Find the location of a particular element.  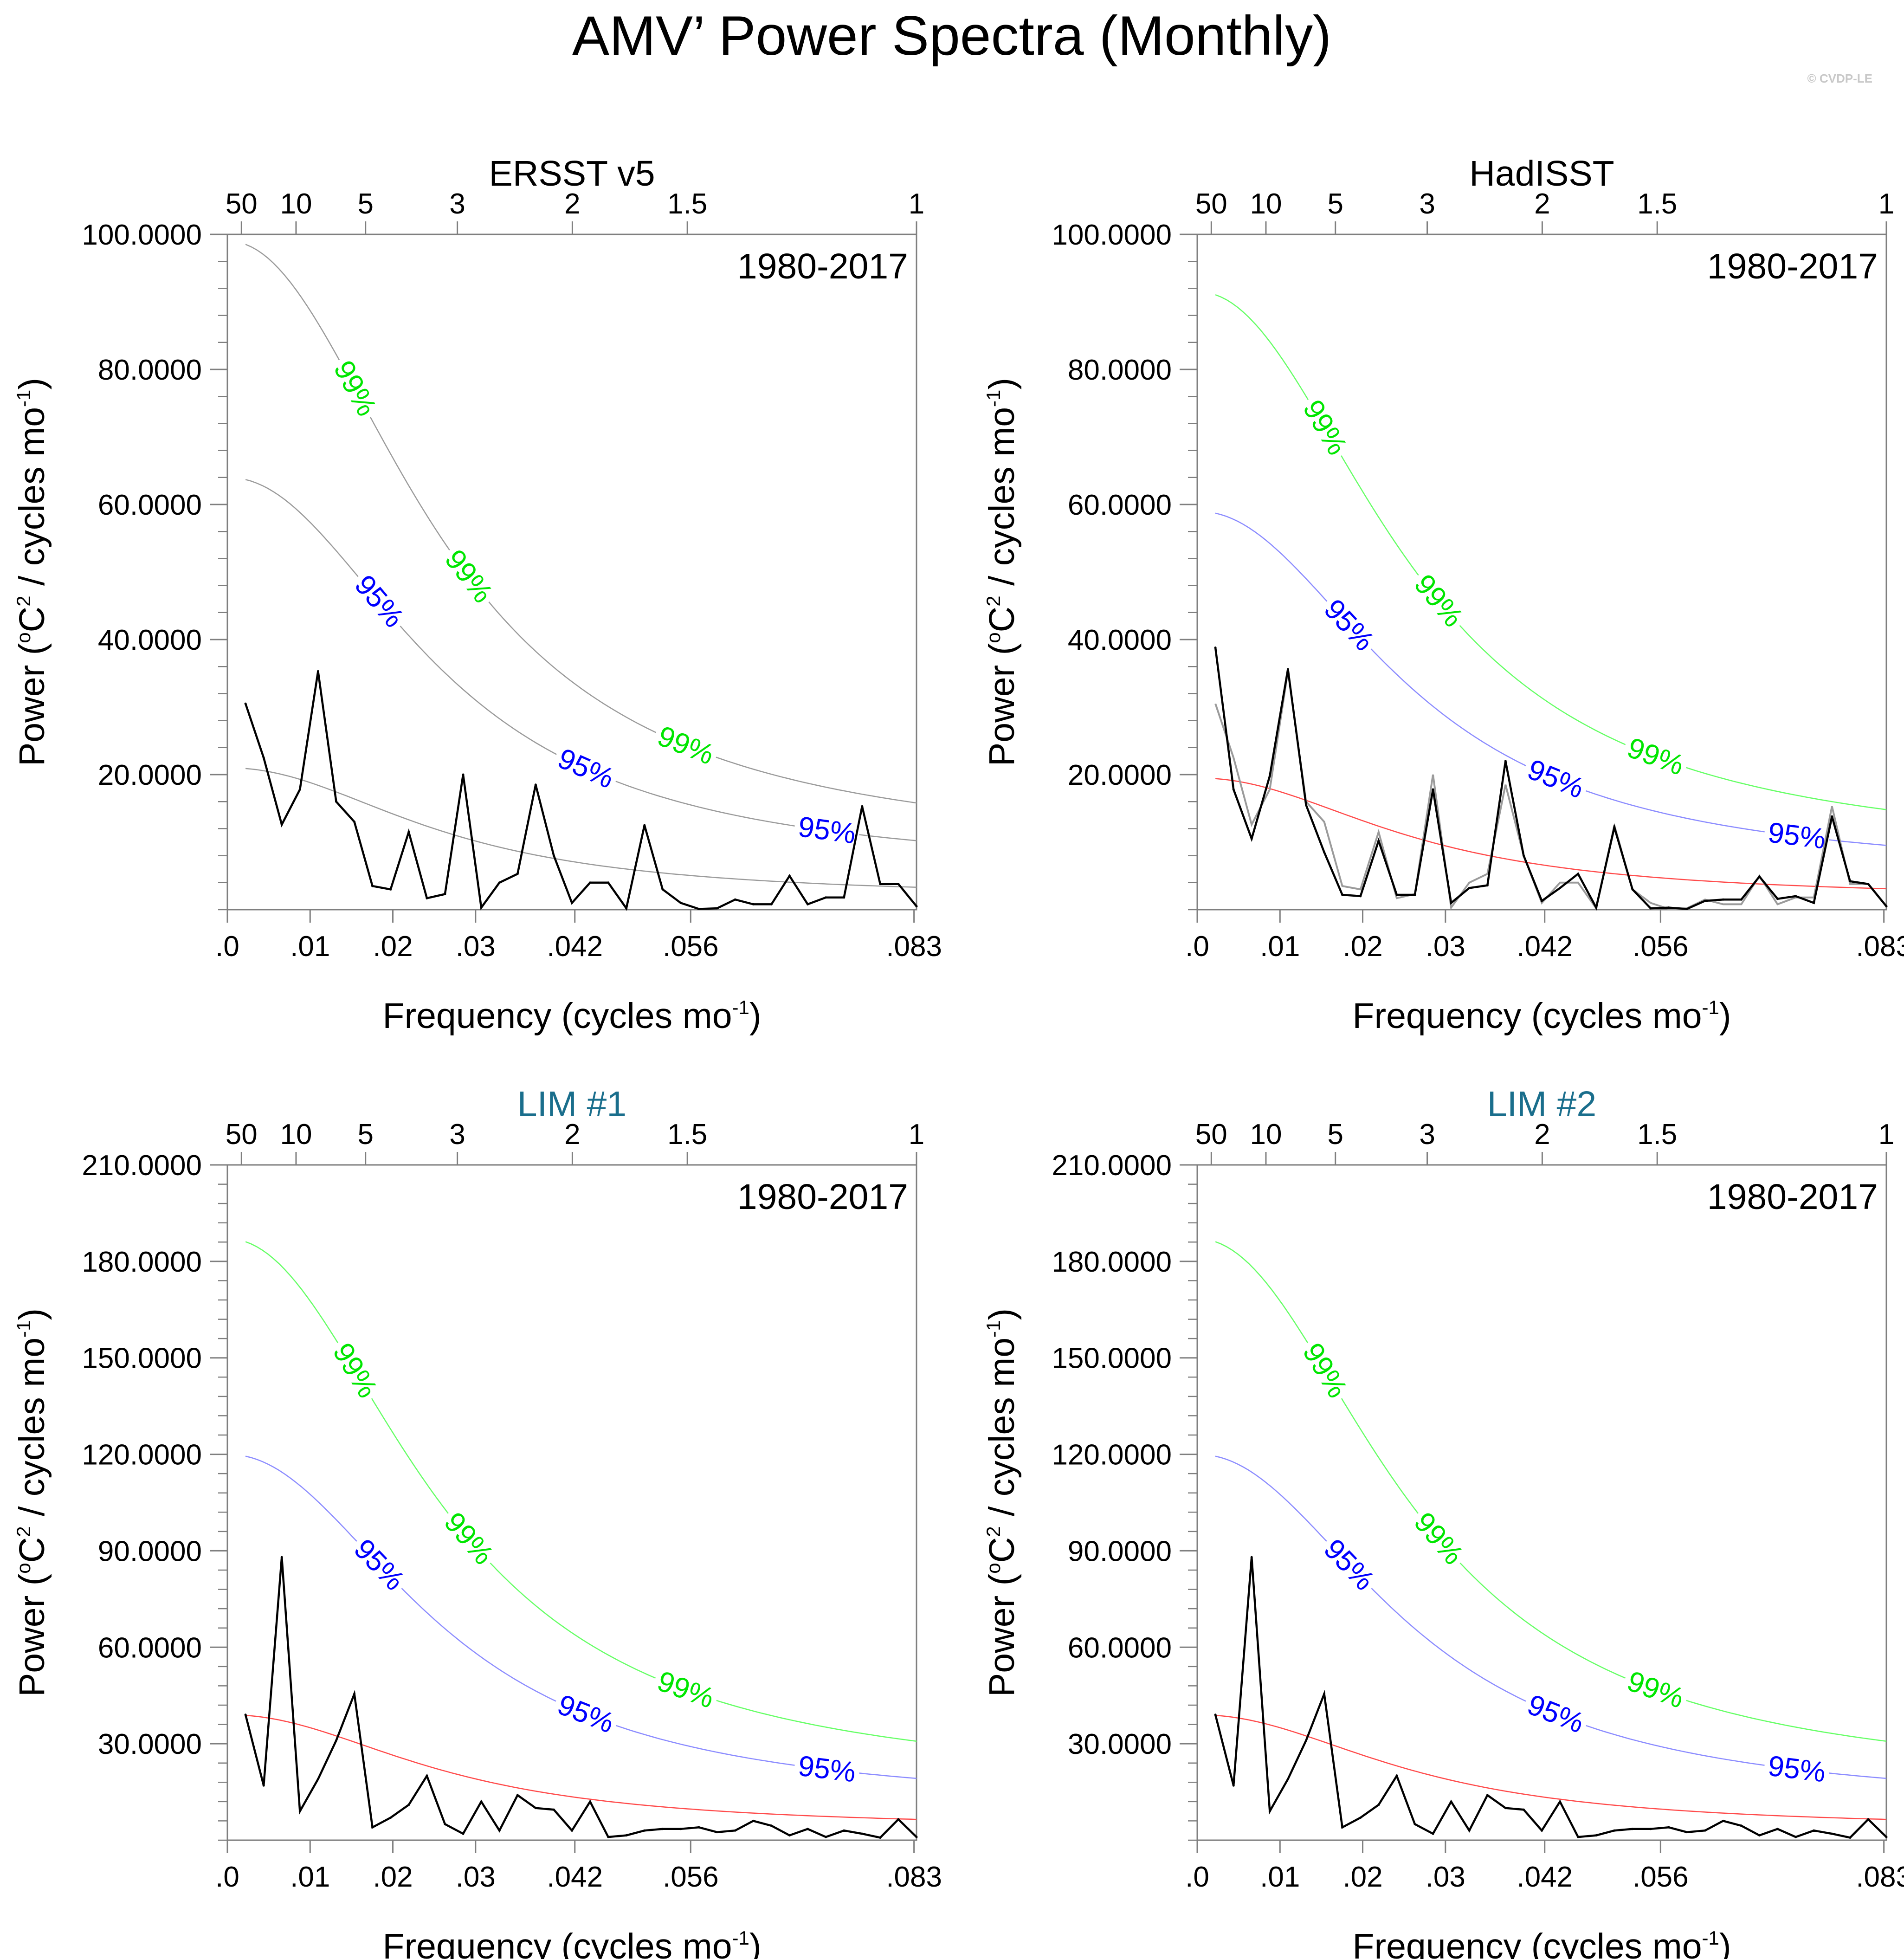

top-tick-label: 5 is located at coordinates (1335, 1135).